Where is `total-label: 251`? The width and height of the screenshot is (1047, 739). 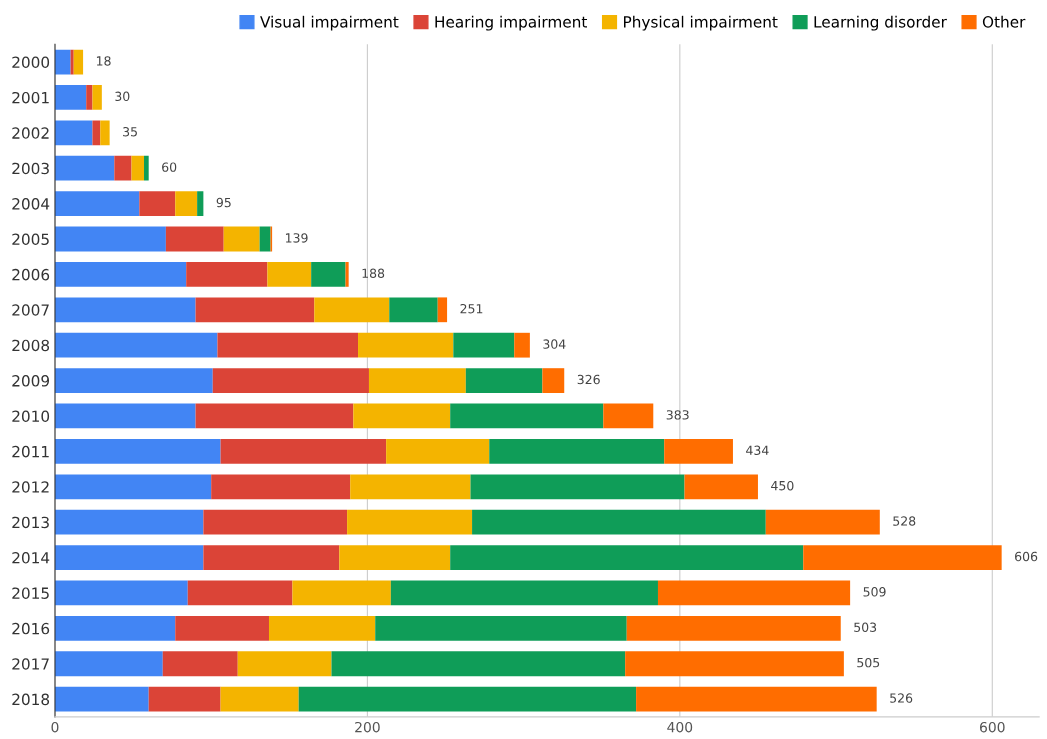 total-label: 251 is located at coordinates (471, 308).